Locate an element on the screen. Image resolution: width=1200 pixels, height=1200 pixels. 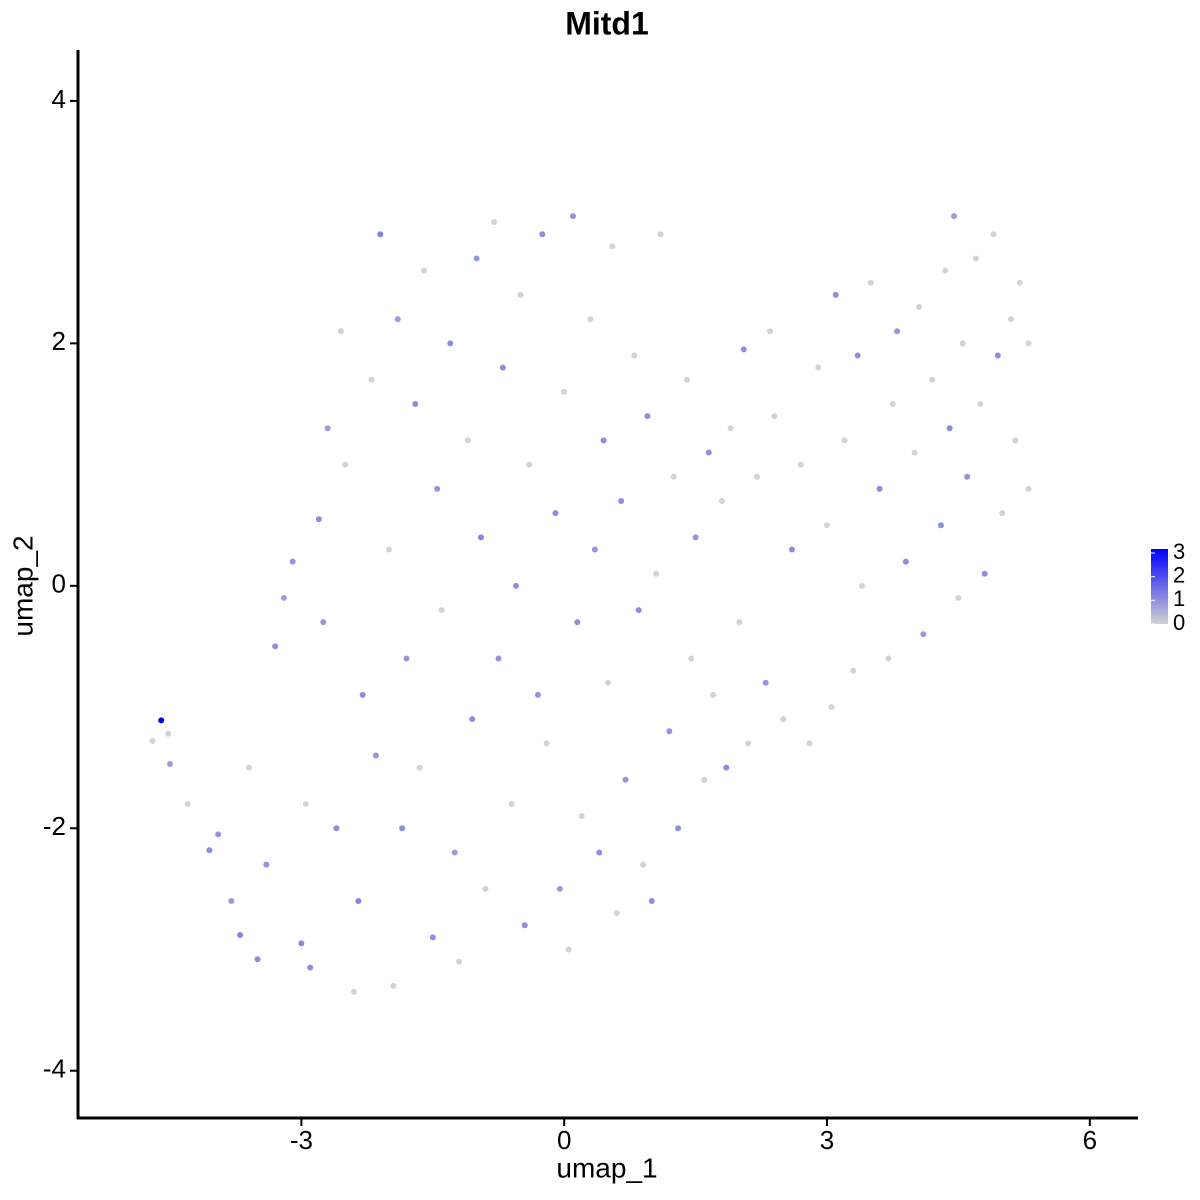
x-tick-label: 6 is located at coordinates (1090, 1140).